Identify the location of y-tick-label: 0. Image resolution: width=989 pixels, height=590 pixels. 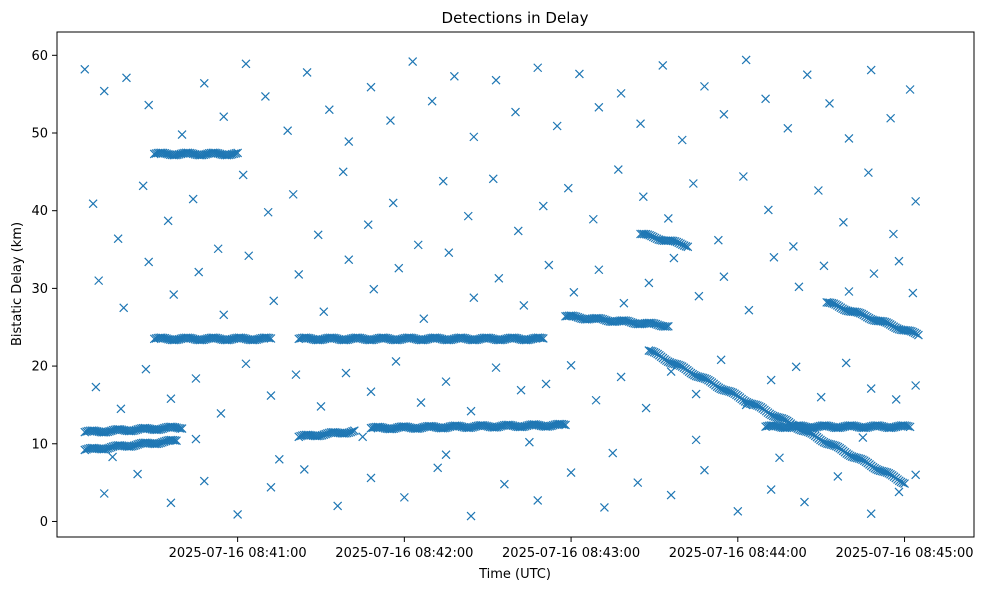
(44, 522).